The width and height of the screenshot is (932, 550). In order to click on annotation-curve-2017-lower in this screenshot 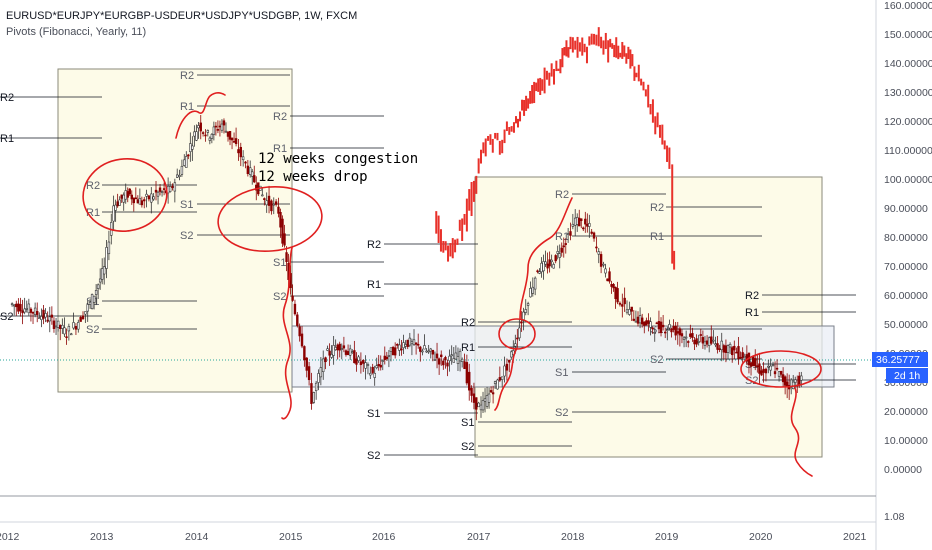, I will do `click(506, 379)`.